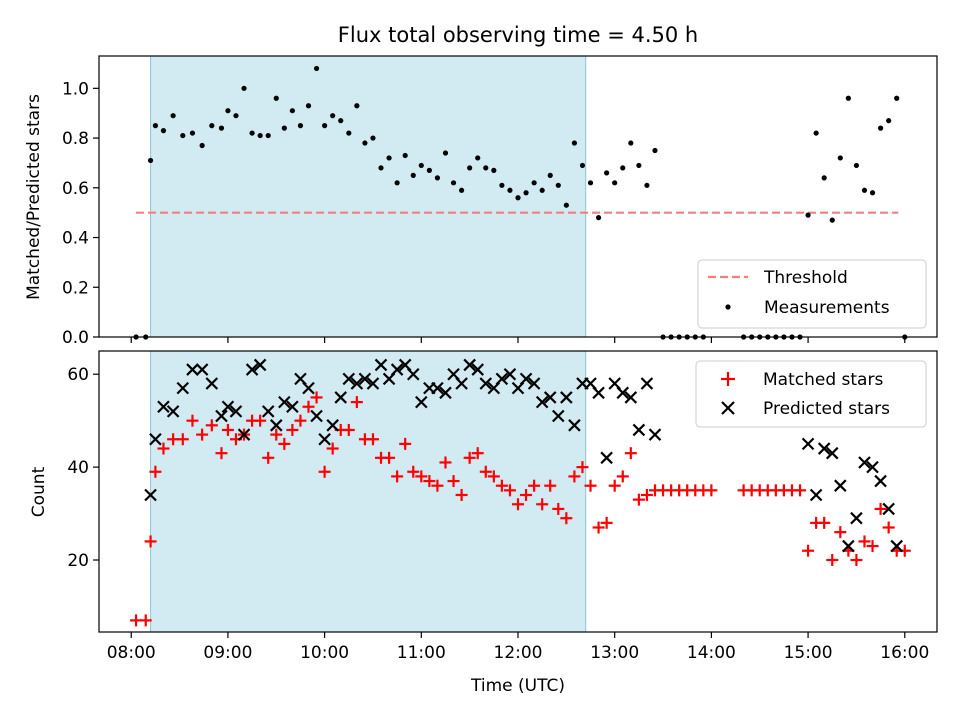 The height and width of the screenshot is (720, 960). Describe the element at coordinates (324, 653) in the screenshot. I see `x-tick-label: 10:00` at that location.